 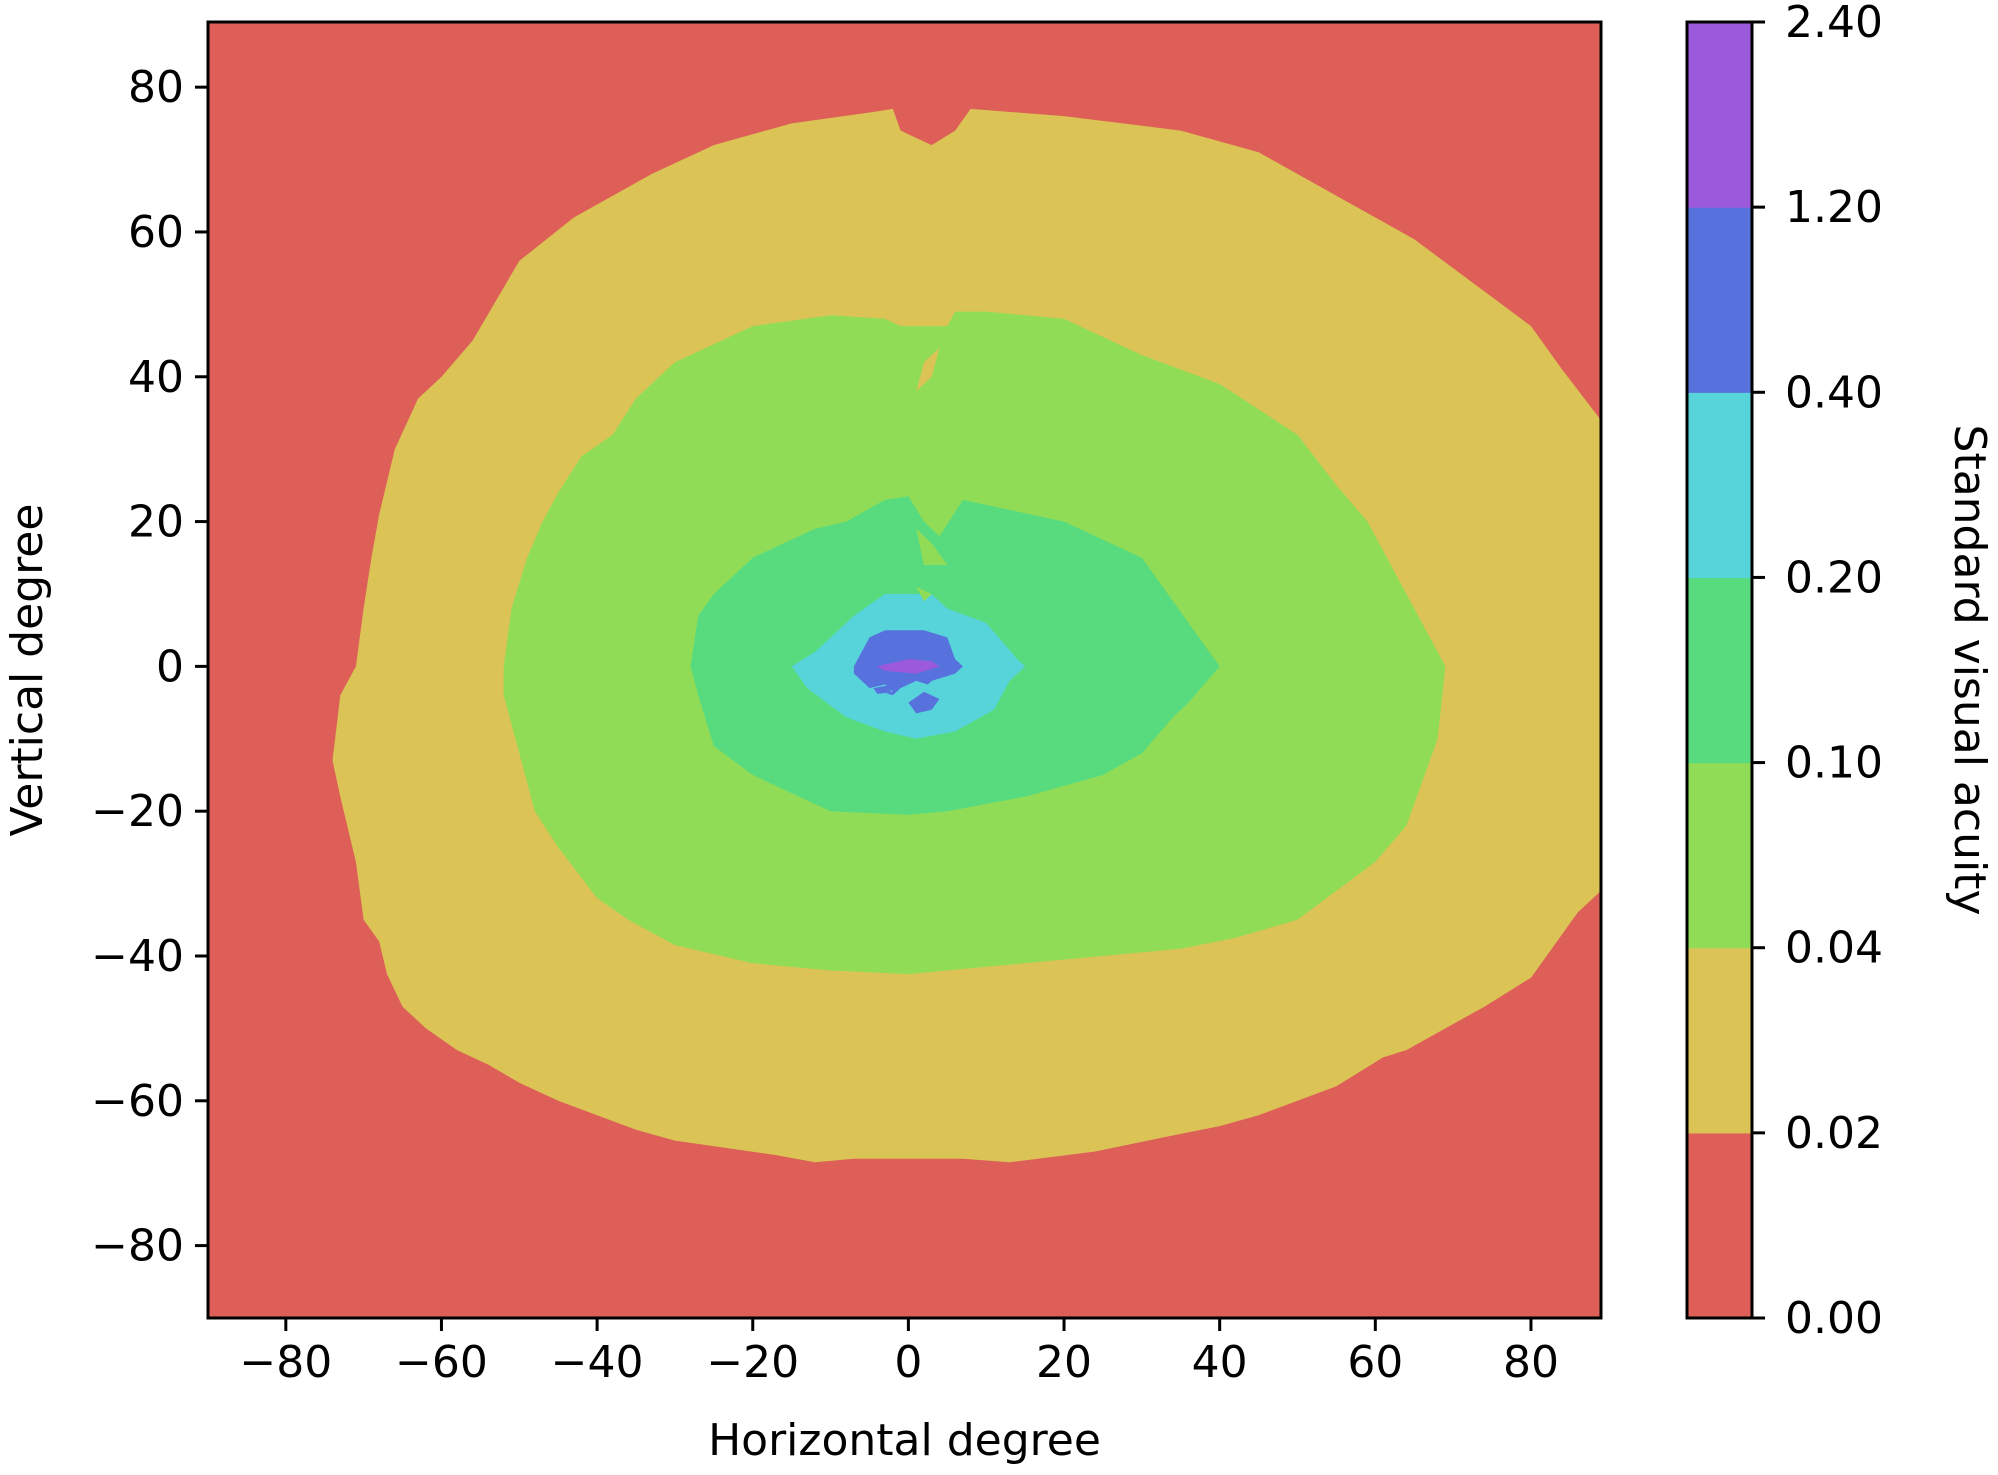 What do you see at coordinates (1220, 1362) in the screenshot?
I see `x-tick-label: 40` at bounding box center [1220, 1362].